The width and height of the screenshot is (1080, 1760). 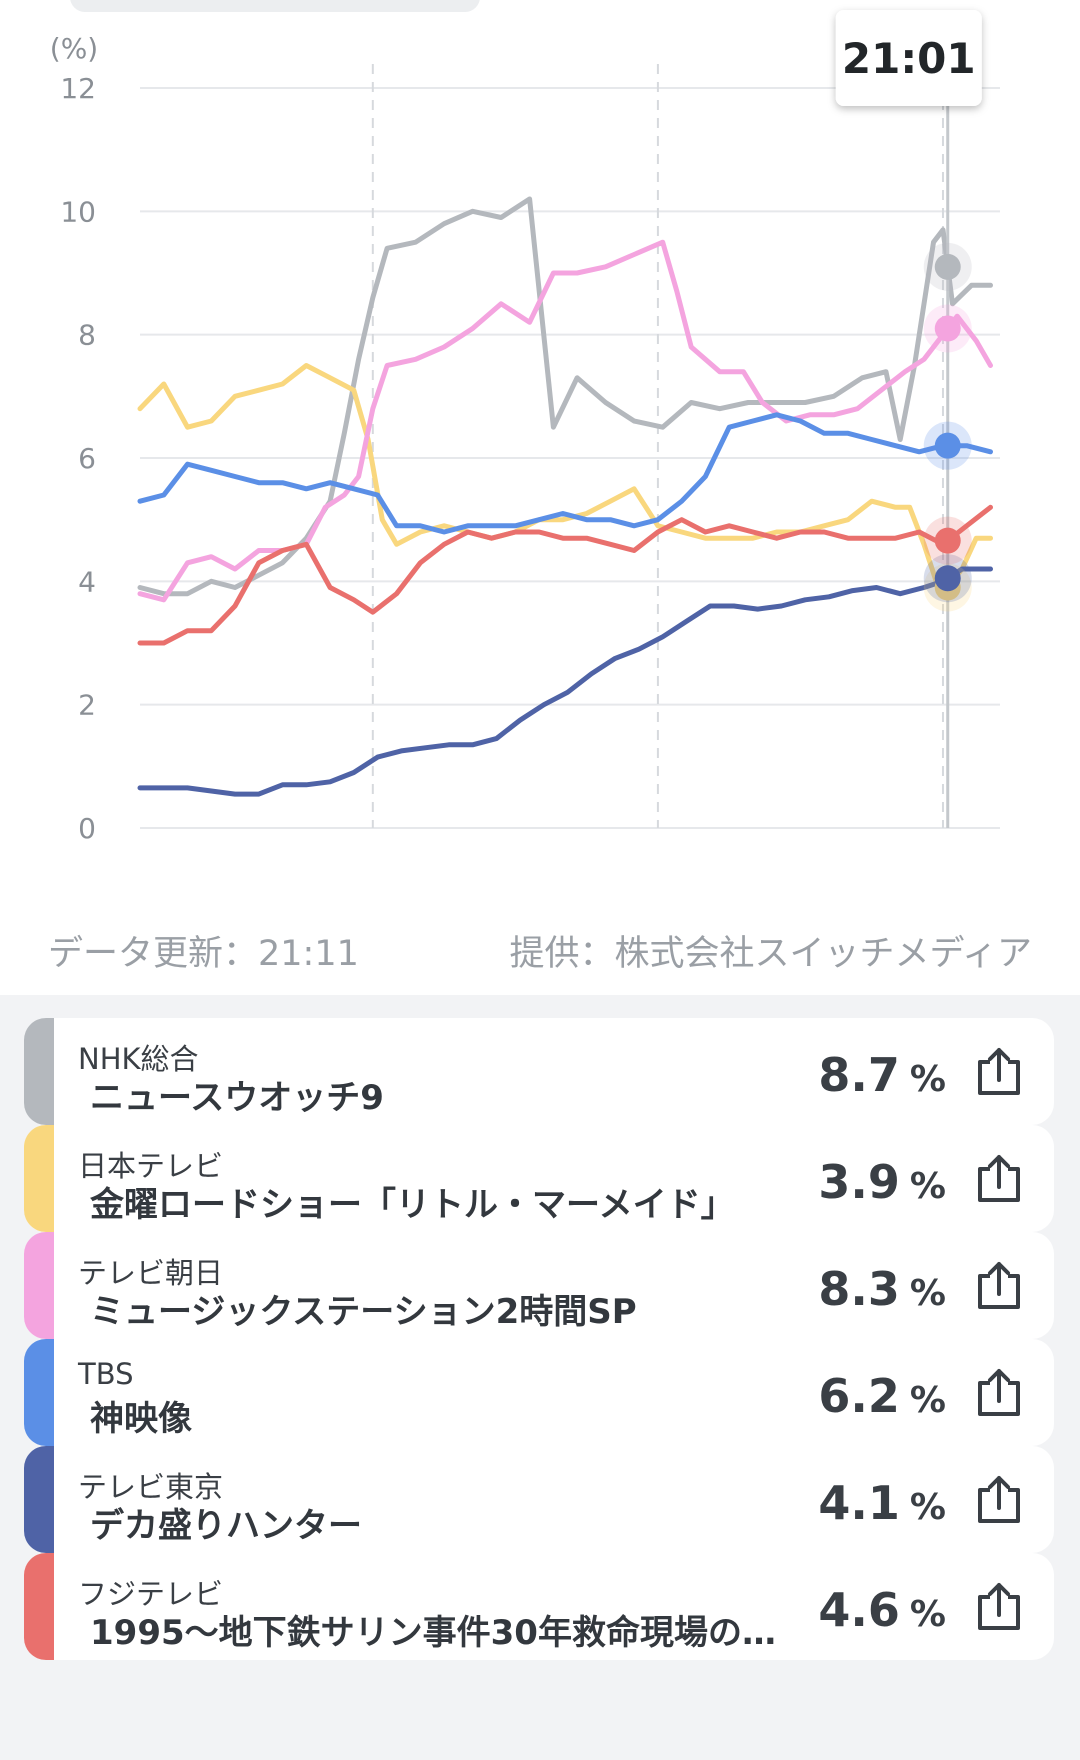 What do you see at coordinates (859, 1503) in the screenshot?
I see `rating-number: 4.1` at bounding box center [859, 1503].